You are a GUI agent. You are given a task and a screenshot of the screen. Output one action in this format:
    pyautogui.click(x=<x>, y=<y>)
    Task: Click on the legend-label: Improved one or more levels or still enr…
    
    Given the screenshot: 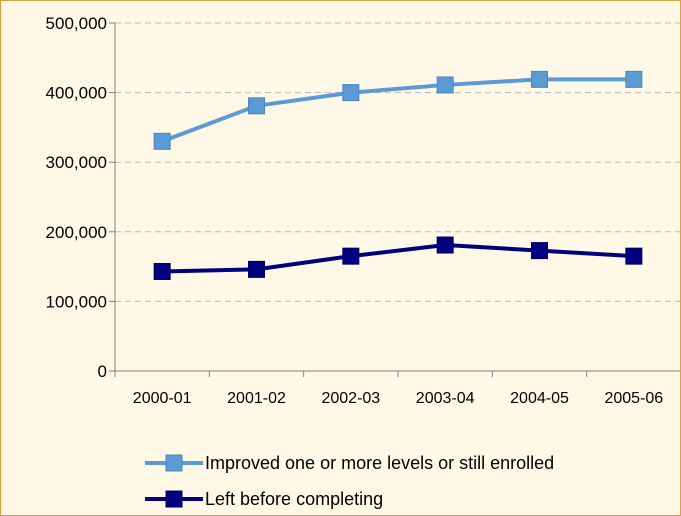 What is the action you would take?
    pyautogui.click(x=379, y=463)
    